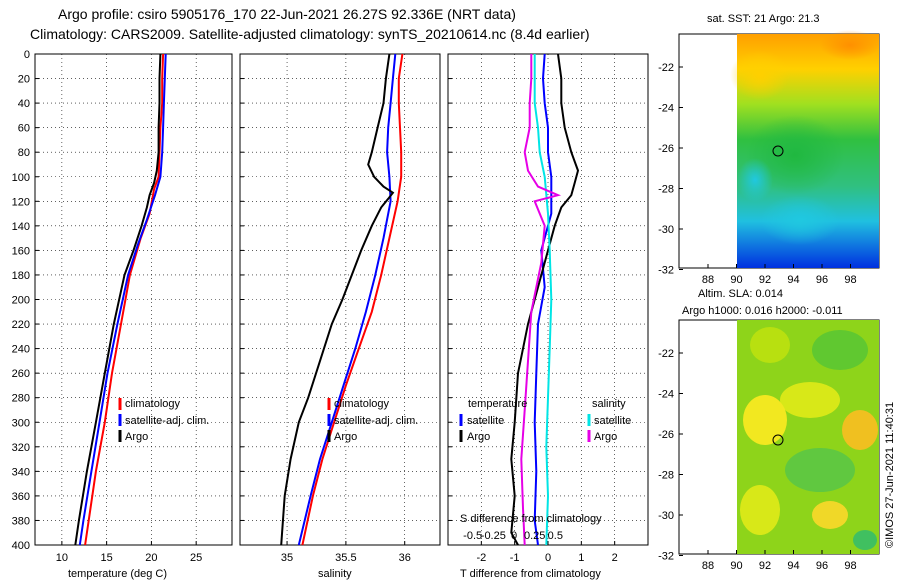  I want to click on x-tick-label: -1, so click(515, 558).